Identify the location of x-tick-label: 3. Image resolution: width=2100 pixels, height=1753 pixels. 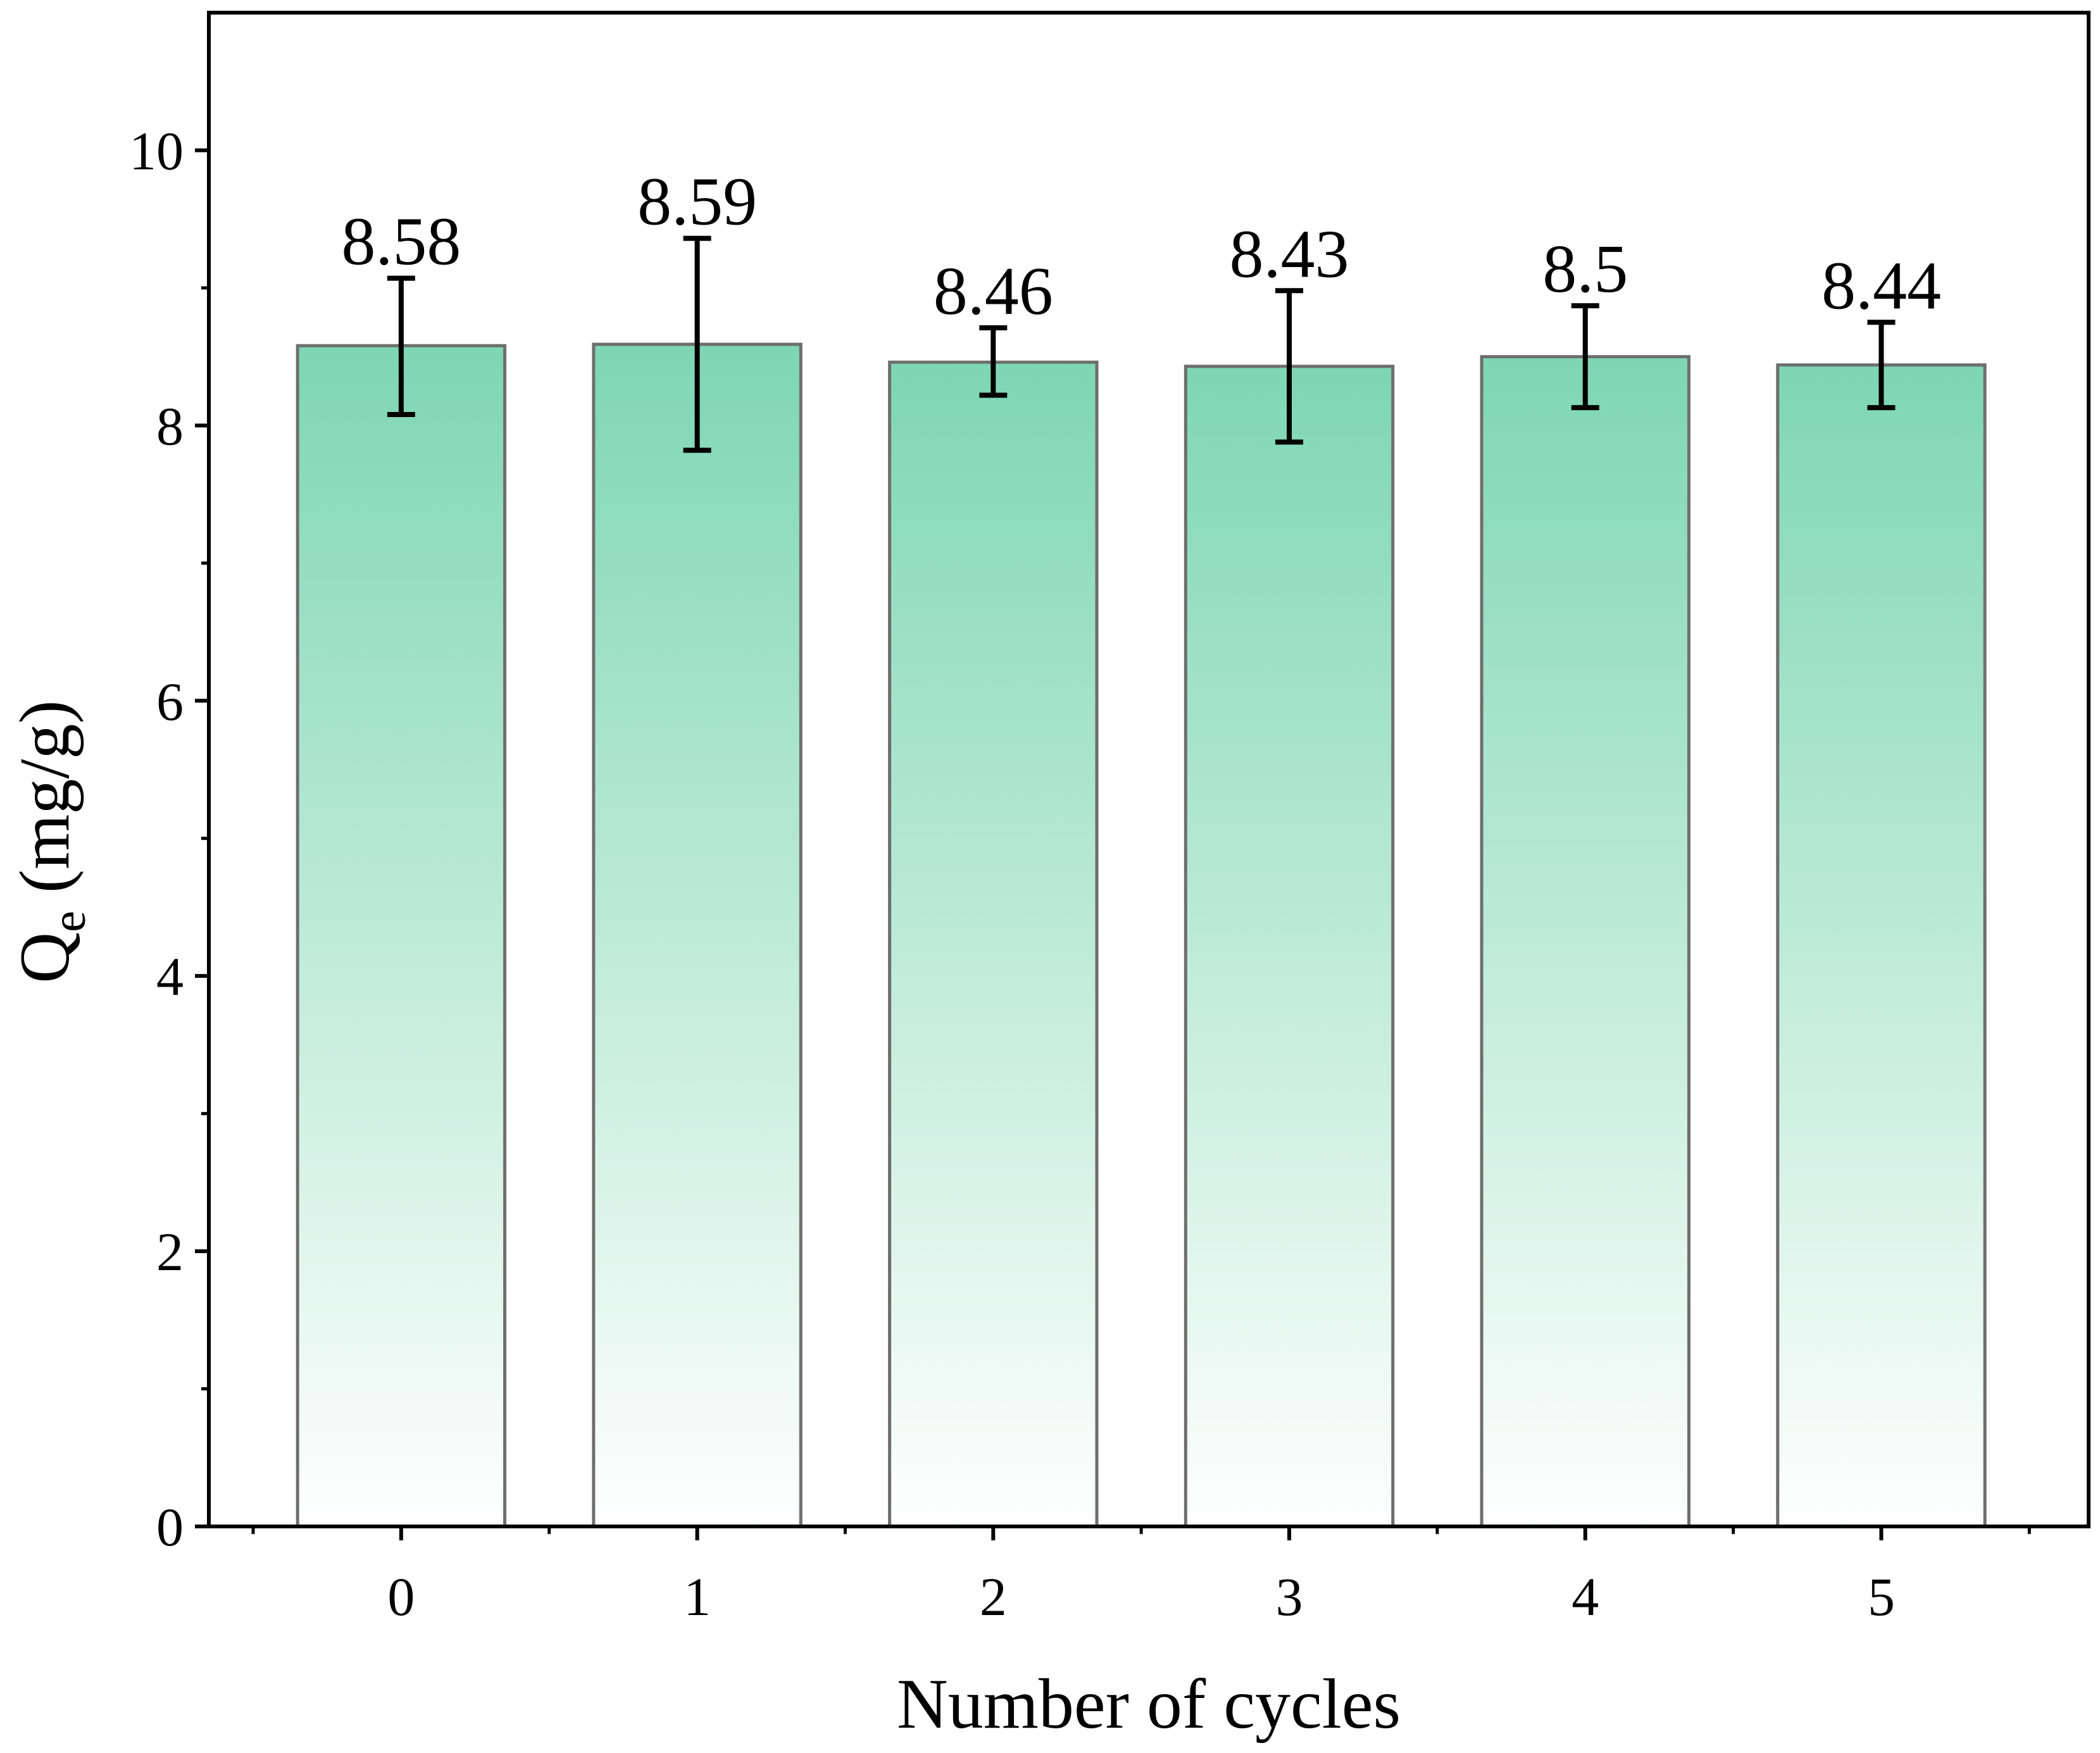
(1290, 1596).